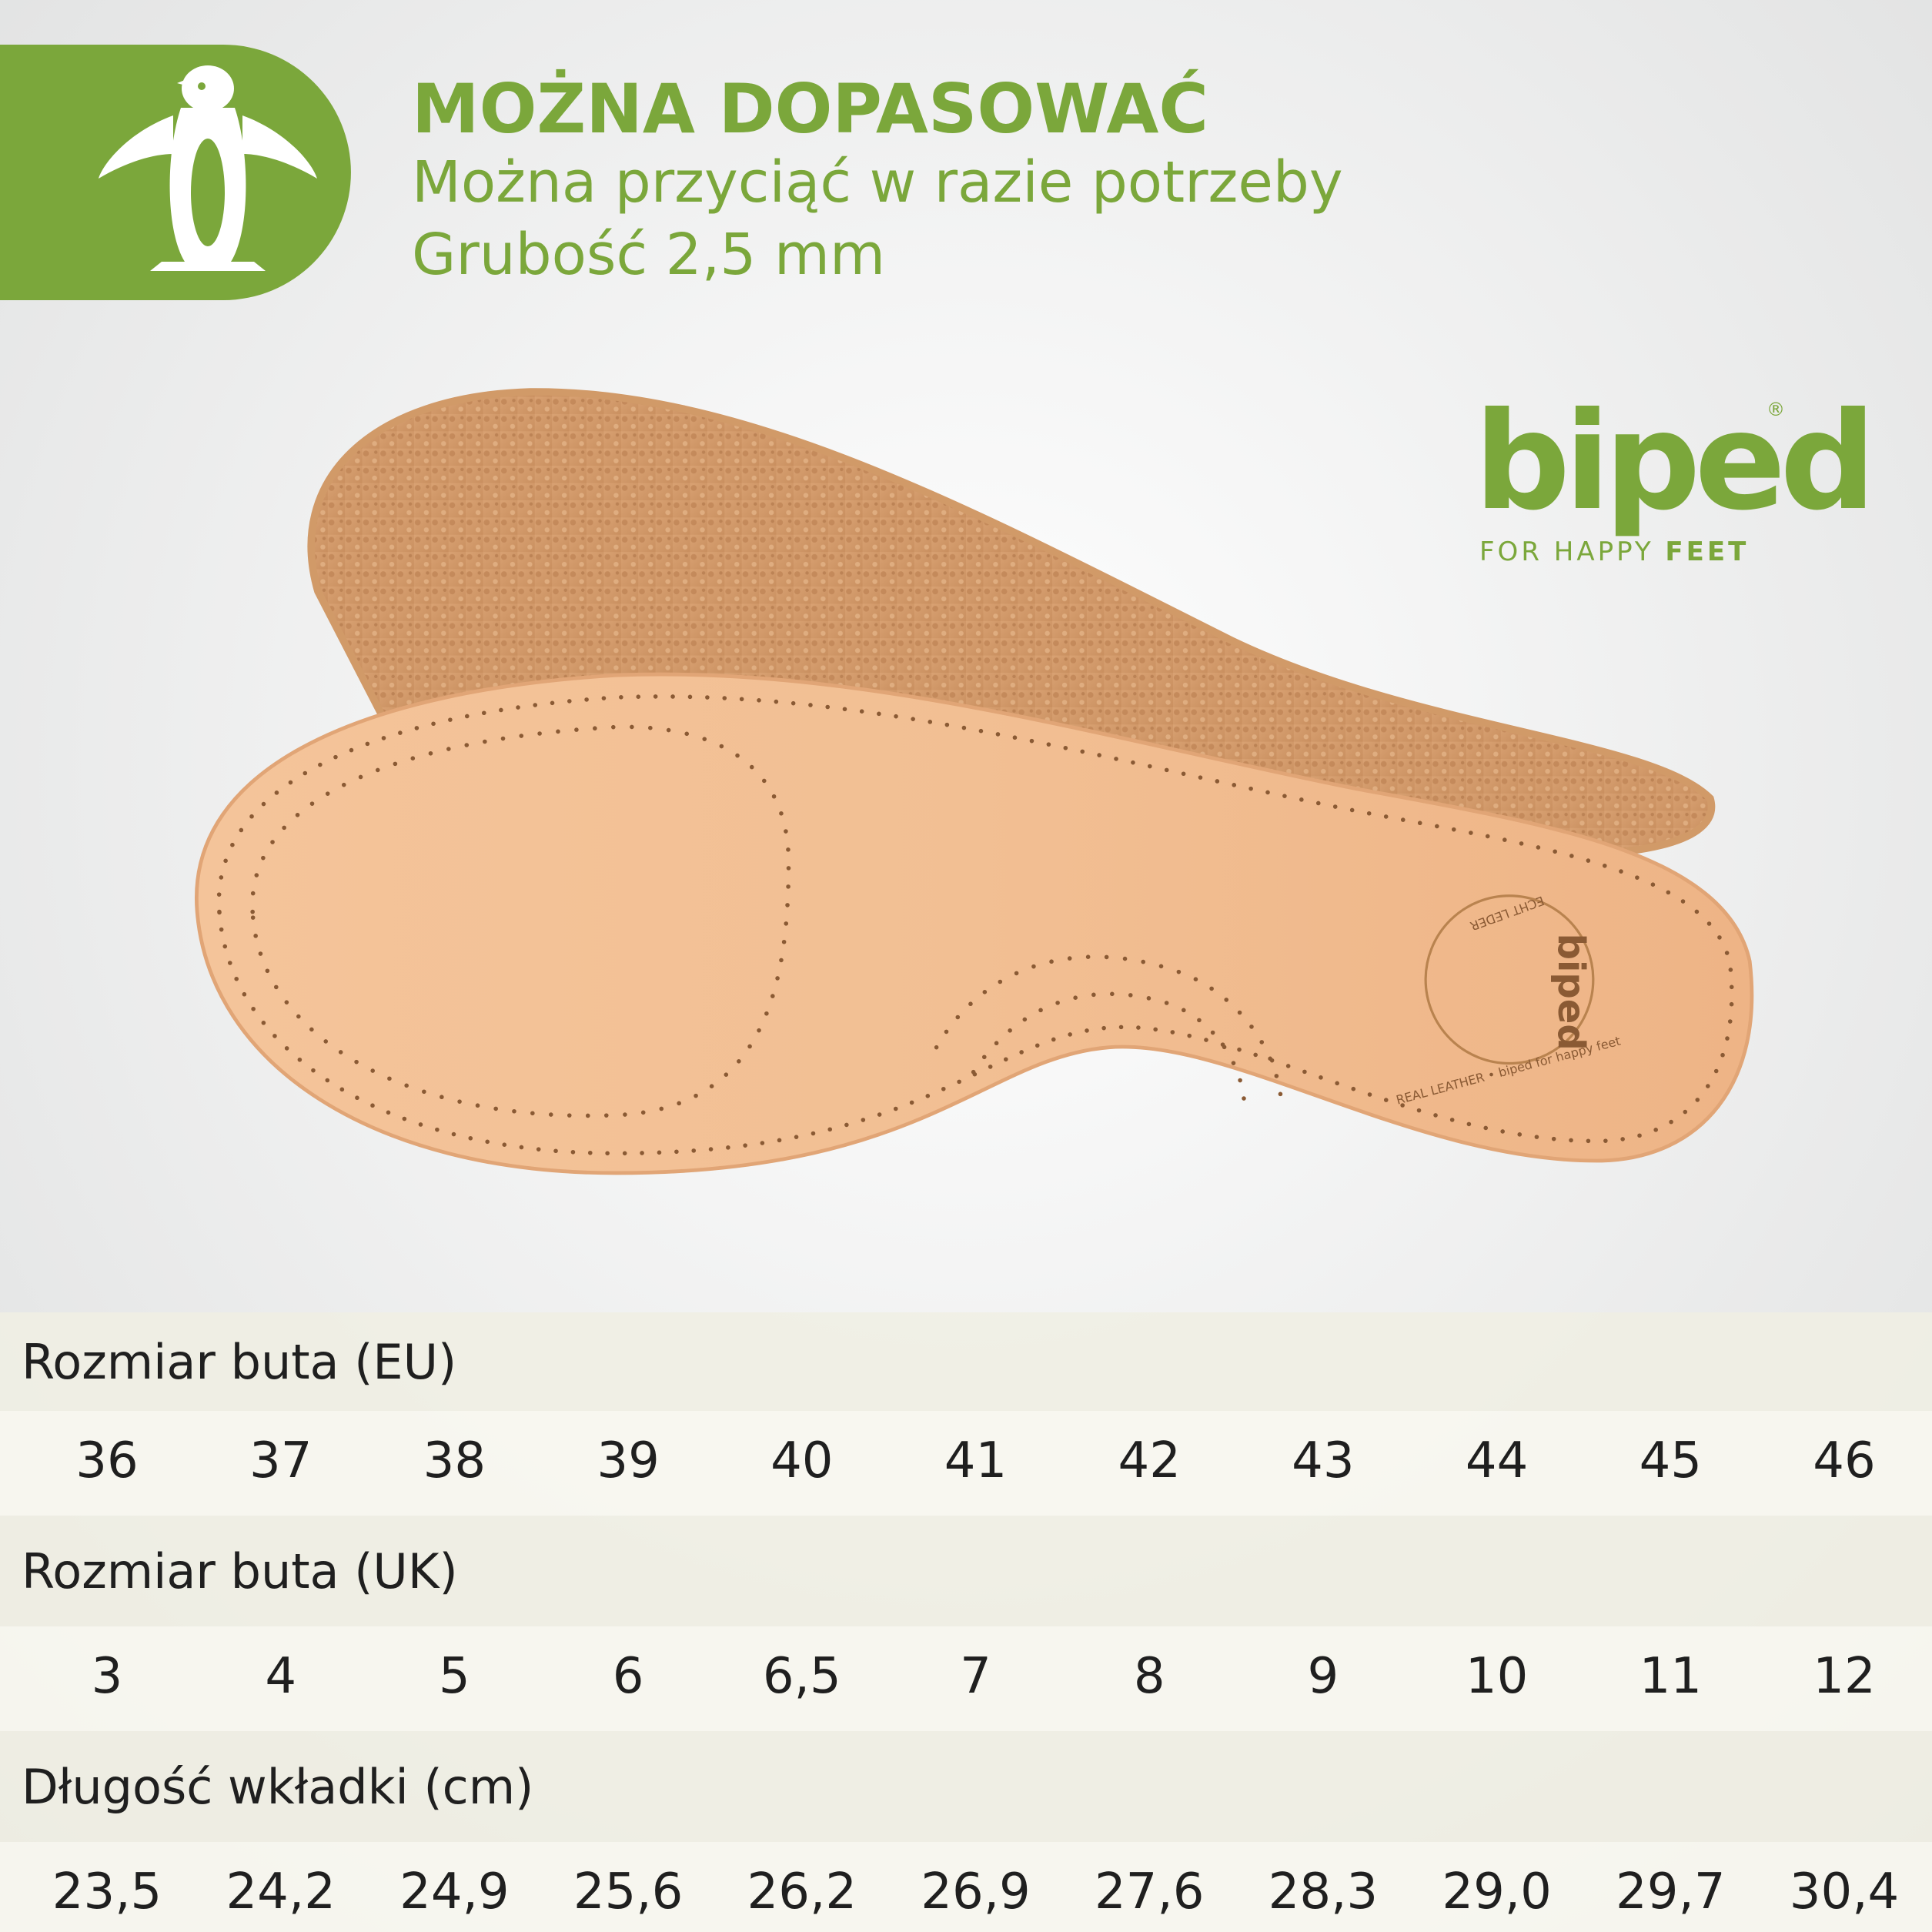  I want to click on row-label: Rozmiar buta (EU), so click(239, 1362).